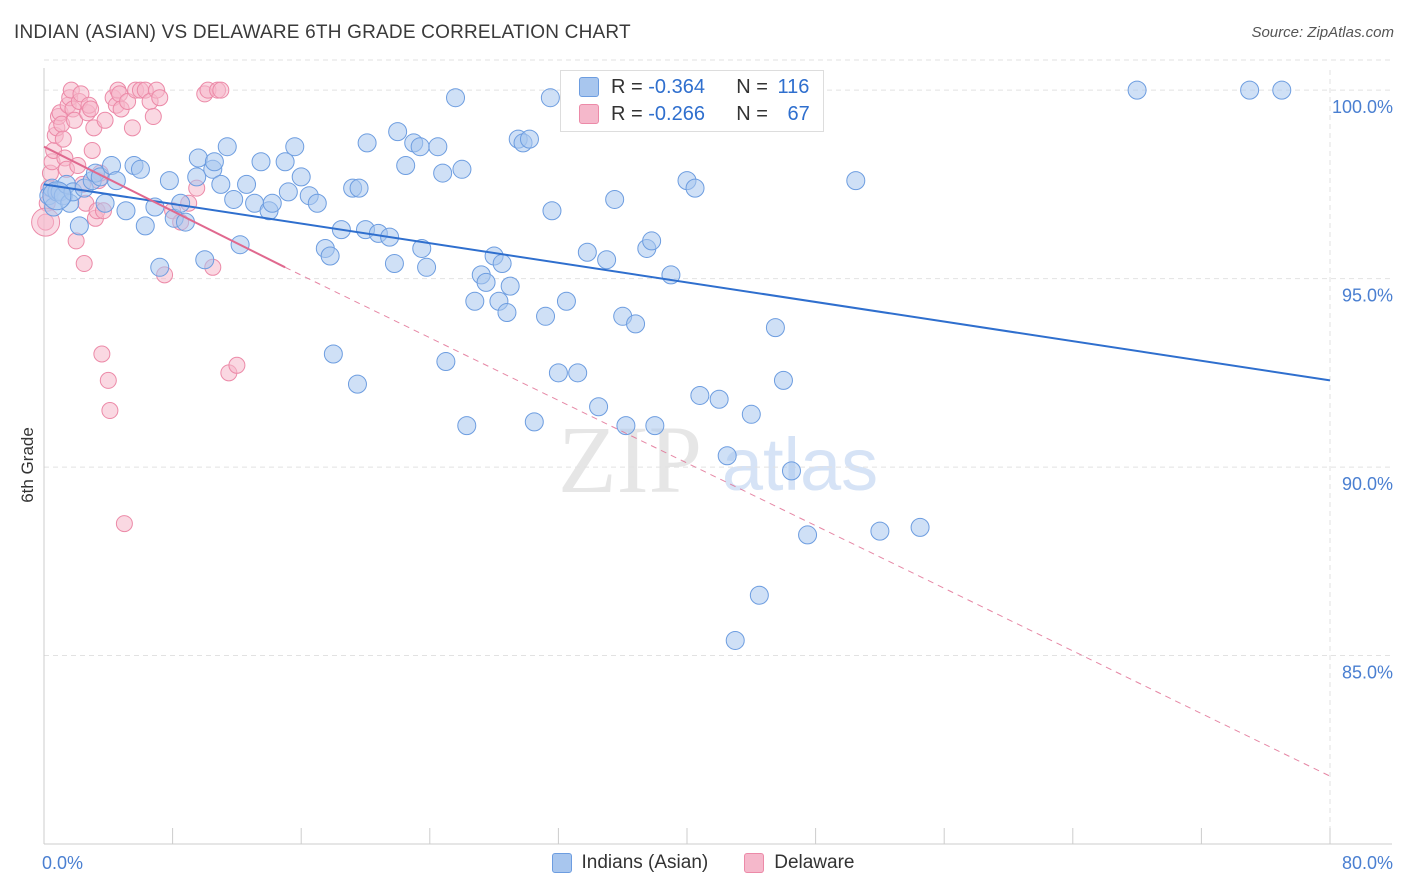 This screenshot has width=1406, height=892. I want to click on y-tick-labels: 85.0% 90.0% 95.0% 100.0%, so click(1362, 389).